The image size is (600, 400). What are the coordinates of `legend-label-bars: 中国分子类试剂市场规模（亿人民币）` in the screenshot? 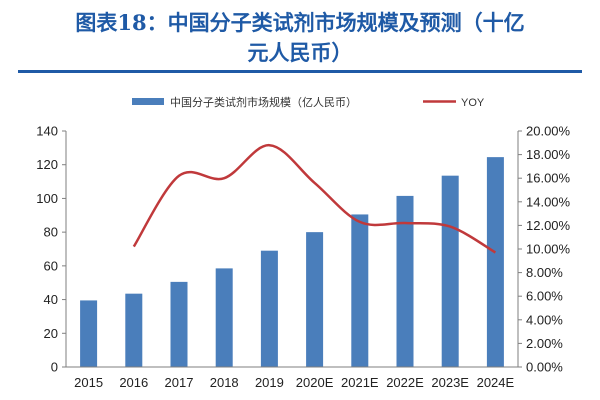 It's located at (263, 102).